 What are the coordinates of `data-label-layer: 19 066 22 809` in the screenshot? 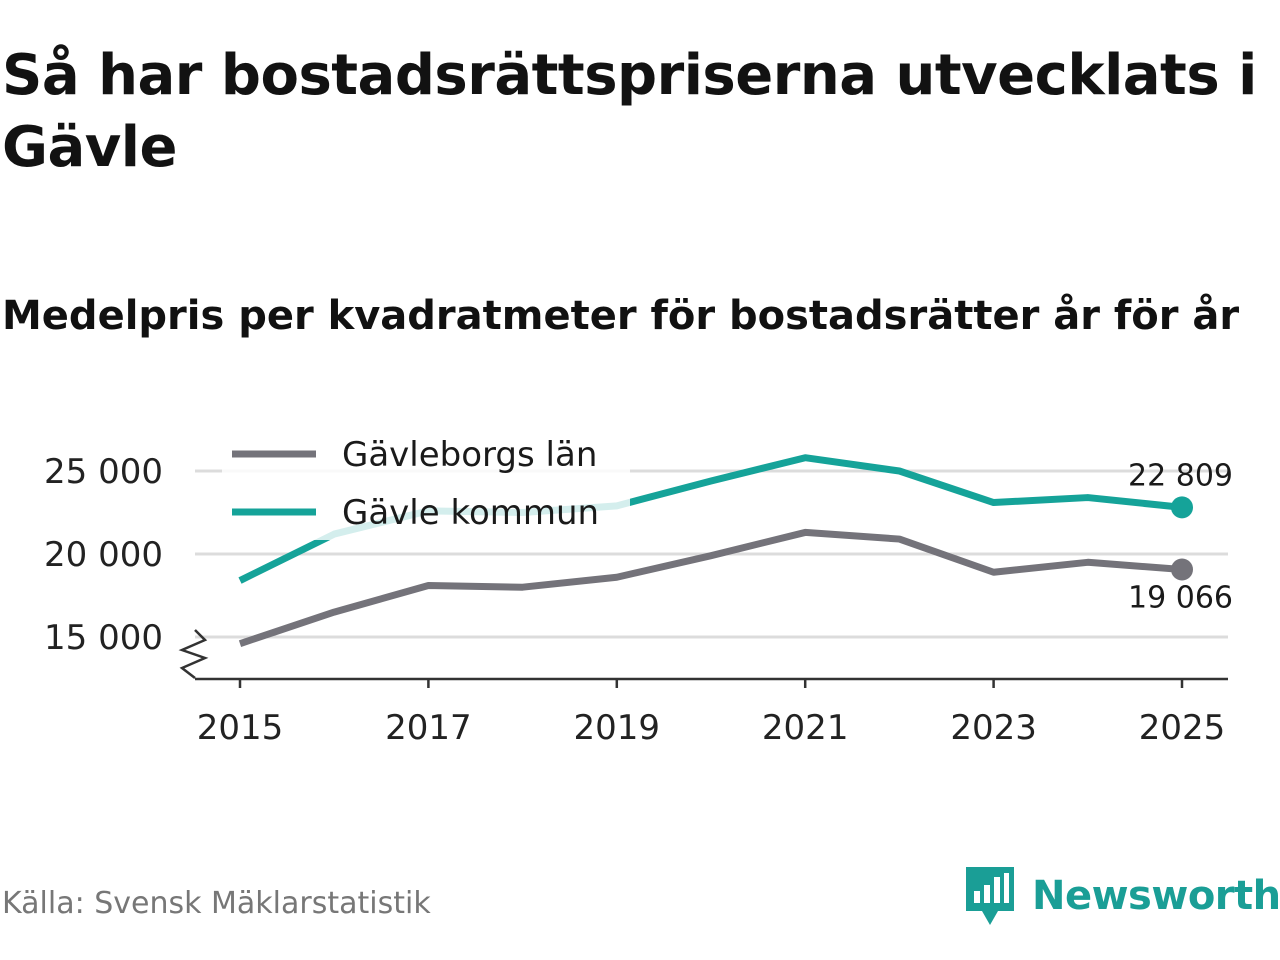 It's located at (1180, 536).